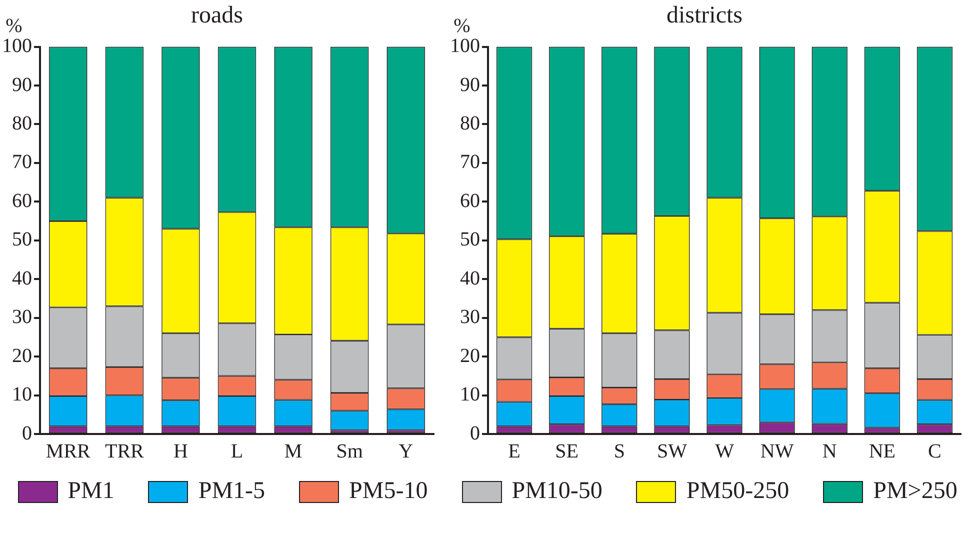 Image resolution: width=975 pixels, height=535 pixels. What do you see at coordinates (69, 451) in the screenshot?
I see `x-tick-label: MRR` at bounding box center [69, 451].